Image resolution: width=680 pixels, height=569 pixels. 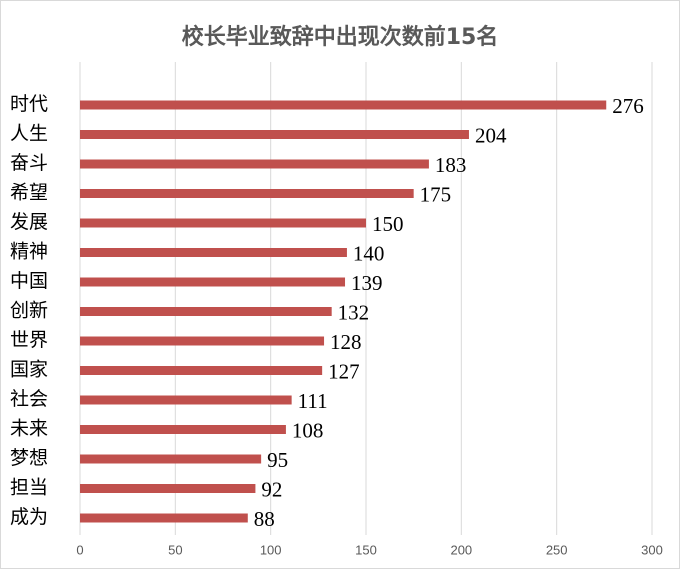 What do you see at coordinates (271, 489) in the screenshot?
I see `data-label: 92` at bounding box center [271, 489].